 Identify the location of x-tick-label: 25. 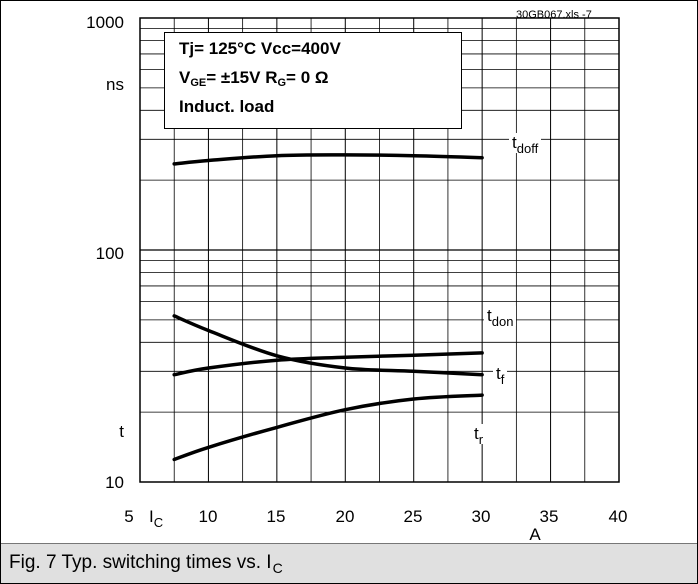
(413, 516).